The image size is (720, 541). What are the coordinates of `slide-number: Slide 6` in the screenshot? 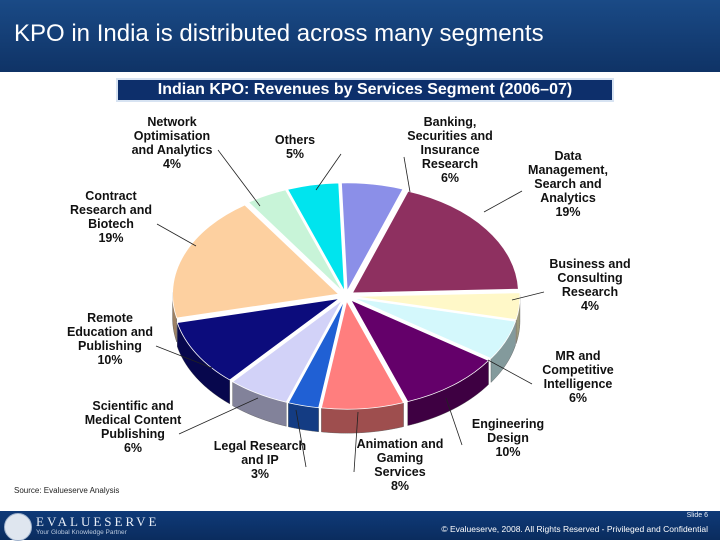 It's located at (697, 515).